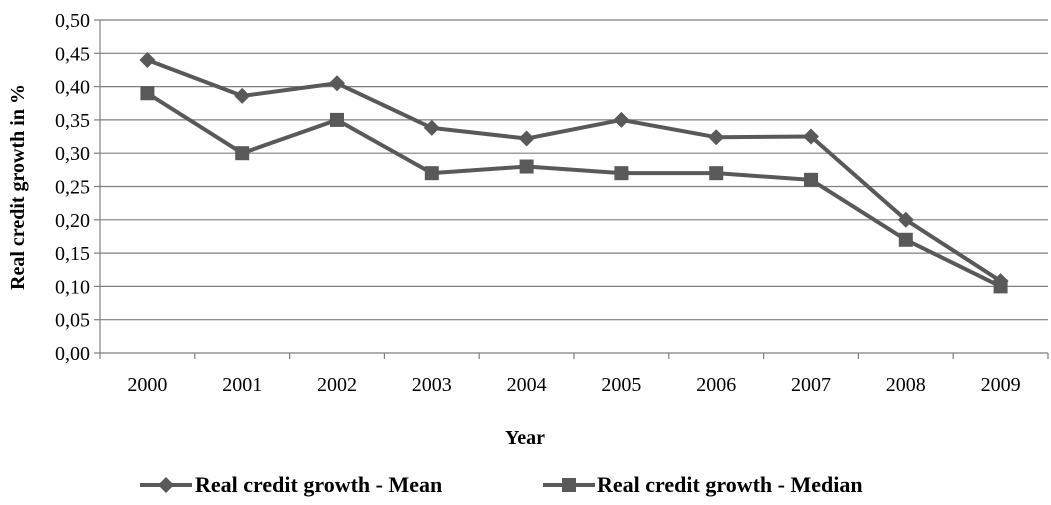 The image size is (1051, 505). I want to click on legend-label: Real credit growth - Mean, so click(318, 484).